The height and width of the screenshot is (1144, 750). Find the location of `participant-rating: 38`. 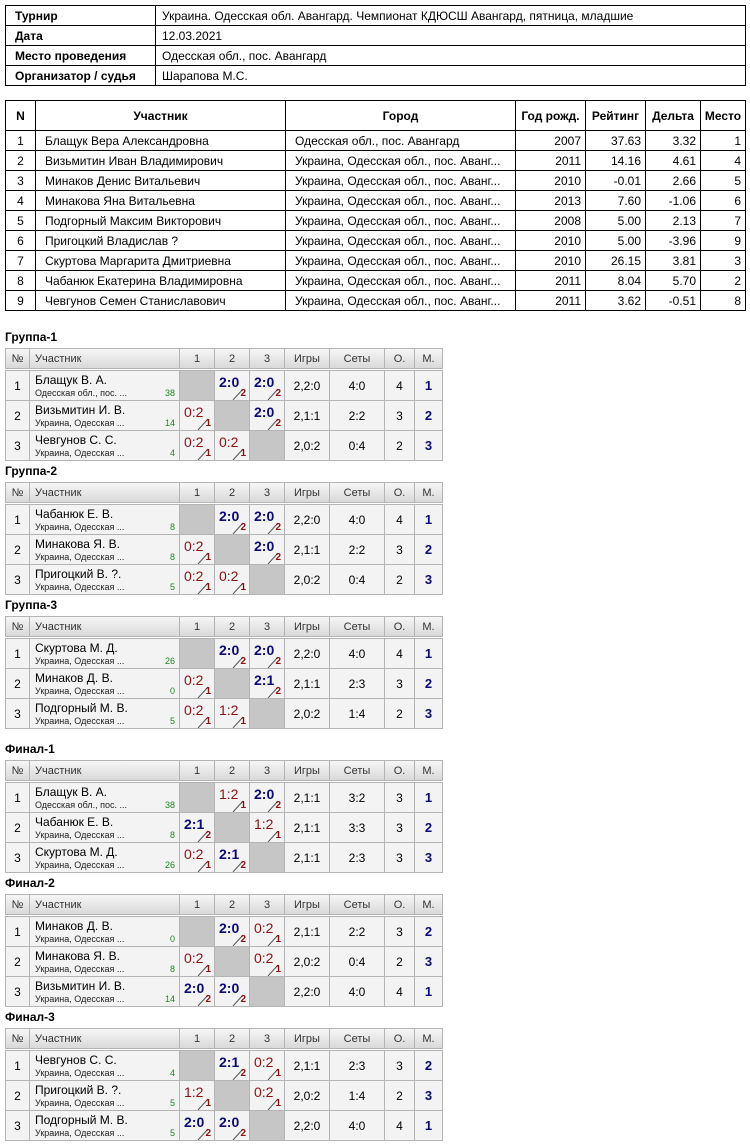

participant-rating: 38 is located at coordinates (169, 805).